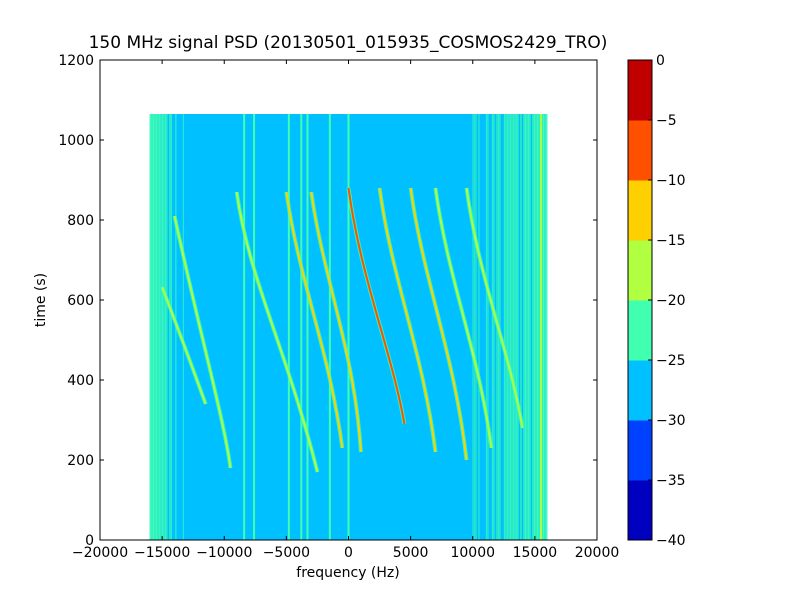  I want to click on x-tick-label: −20000, so click(100, 553).